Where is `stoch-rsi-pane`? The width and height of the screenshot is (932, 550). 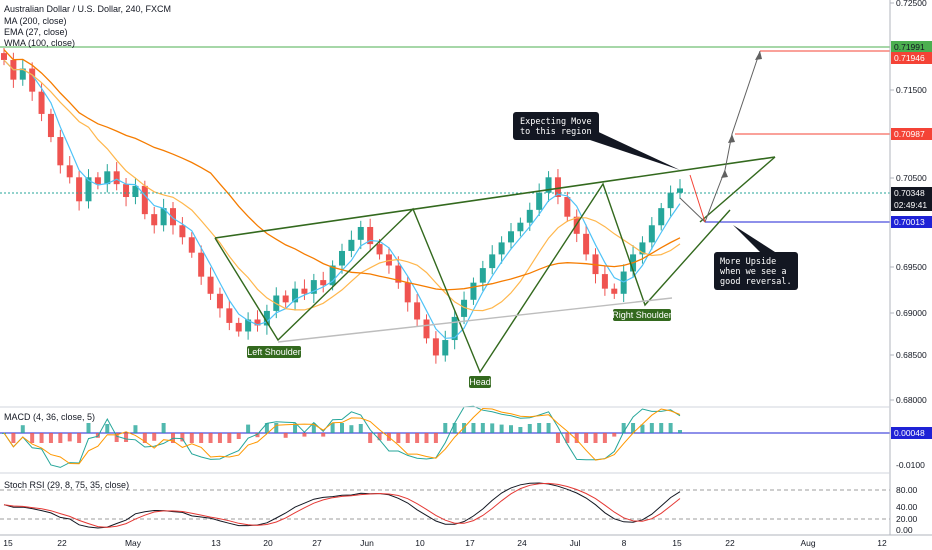 stoch-rsi-pane is located at coordinates (445, 505).